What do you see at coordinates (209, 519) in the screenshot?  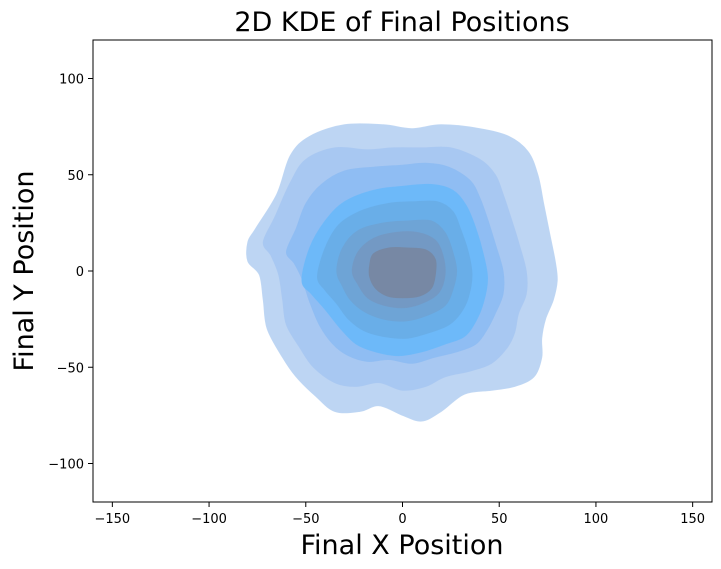 I see `x-tick-label: −100` at bounding box center [209, 519].